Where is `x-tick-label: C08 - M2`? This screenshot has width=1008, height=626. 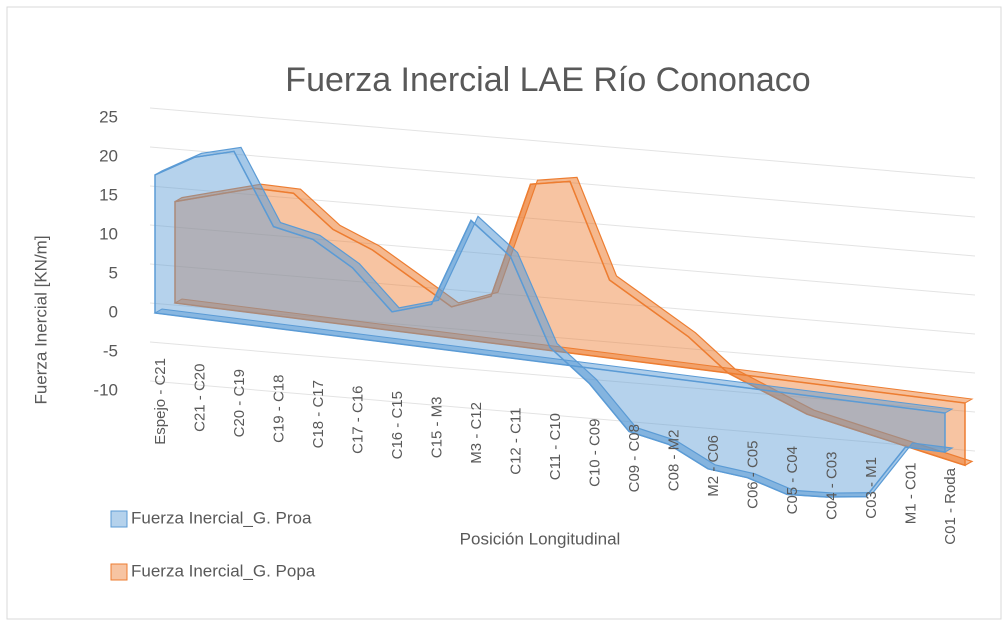 x-tick-label: C08 - M2 is located at coordinates (673, 461).